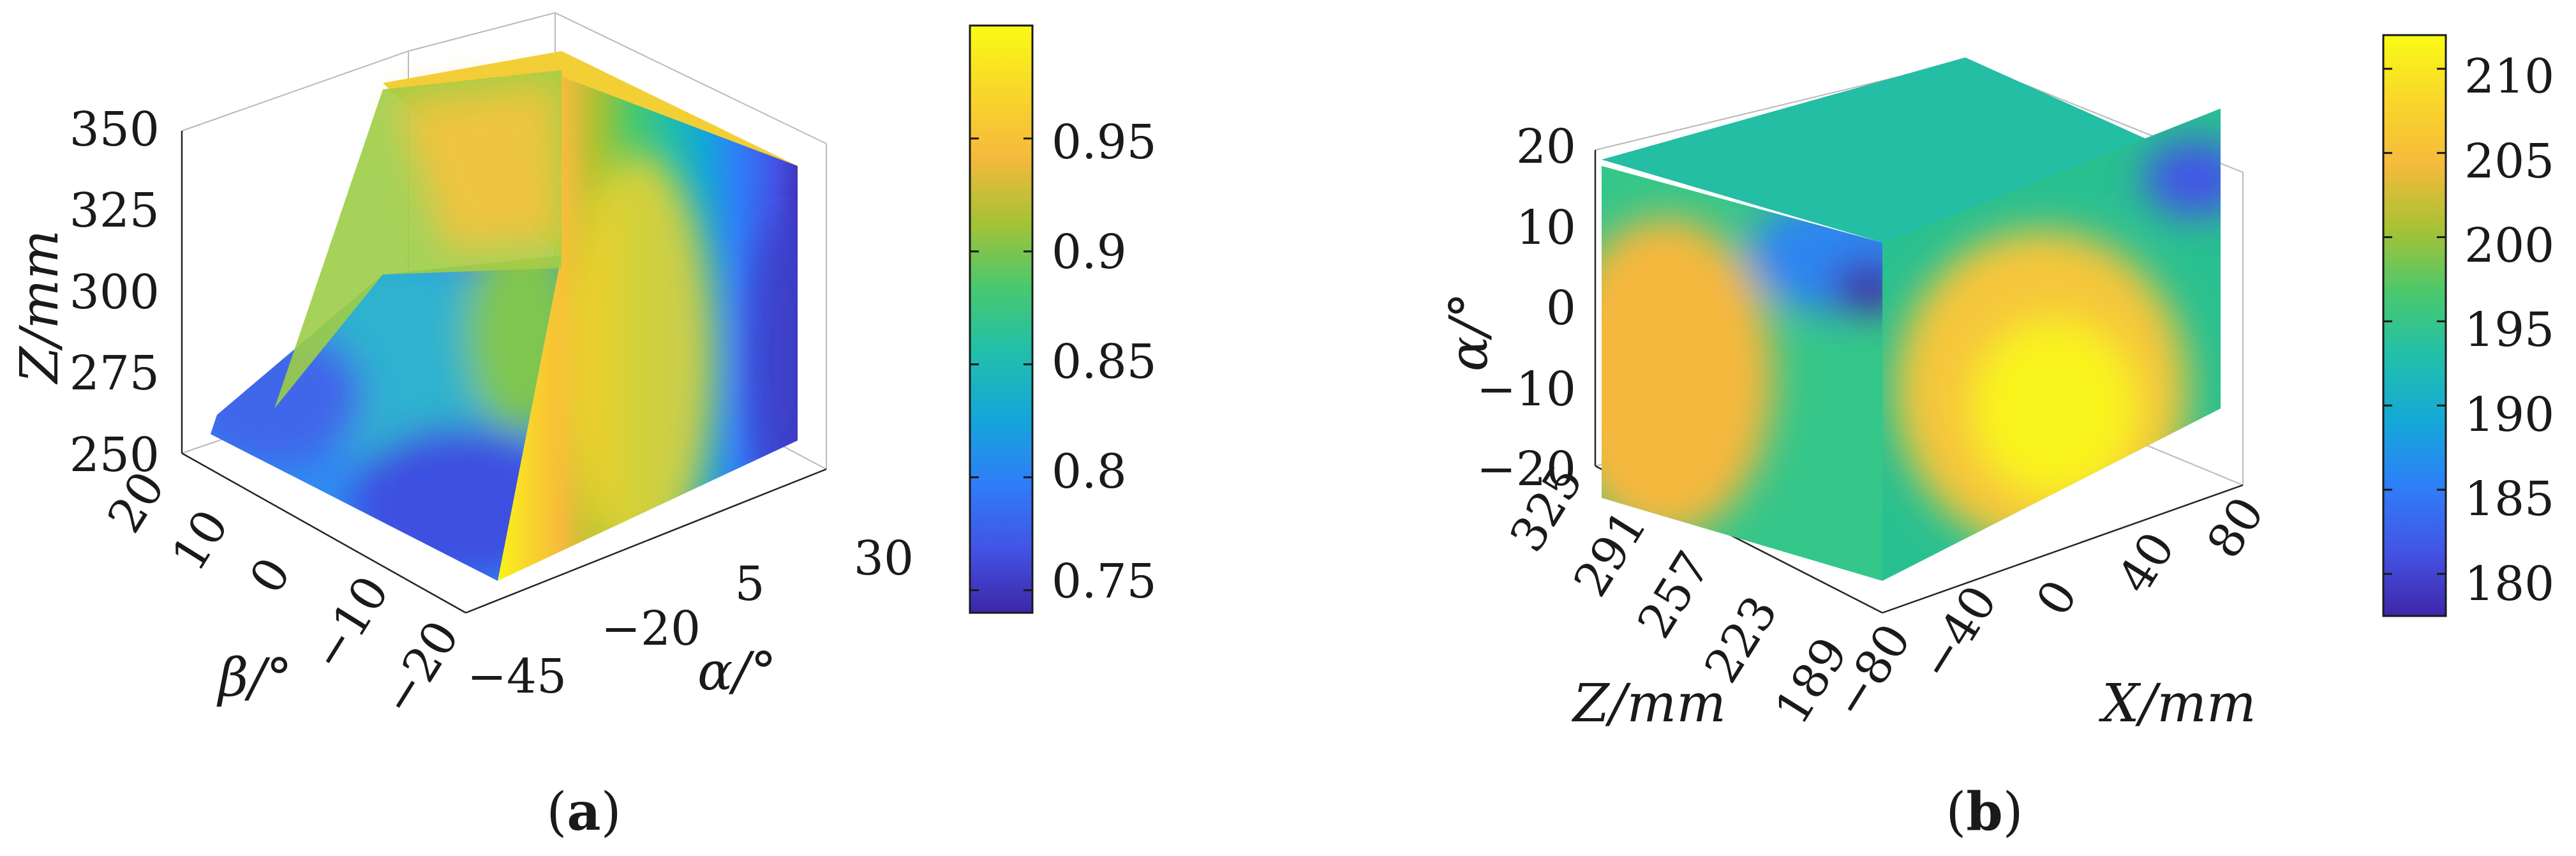  I want to click on b-colorbar-tick: 205, so click(2509, 162).